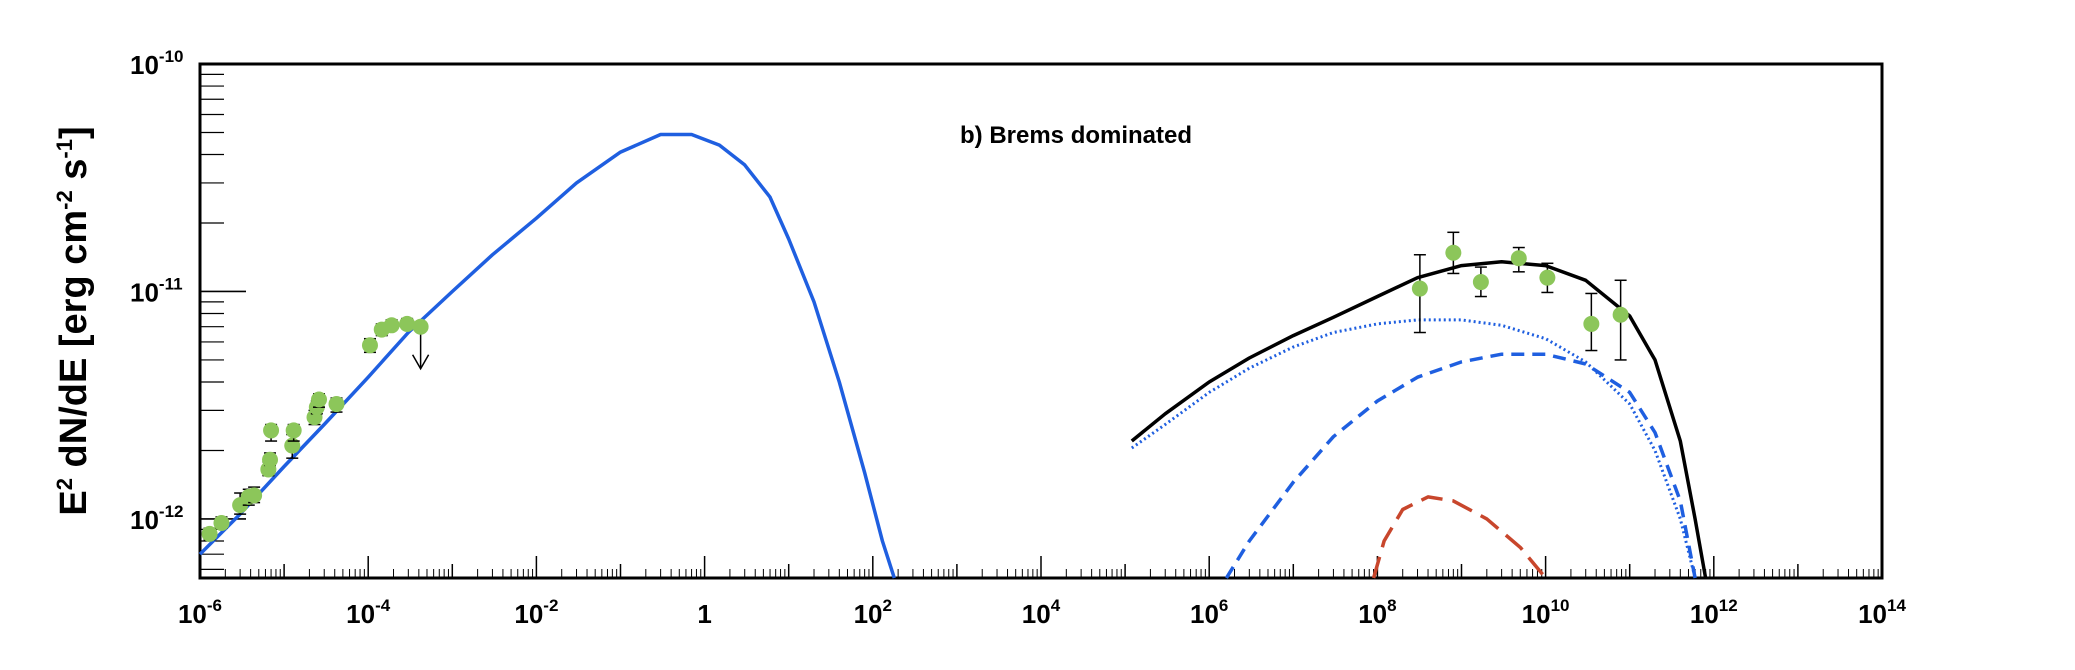  I want to click on y-tick-label: 10-11, so click(156, 290).